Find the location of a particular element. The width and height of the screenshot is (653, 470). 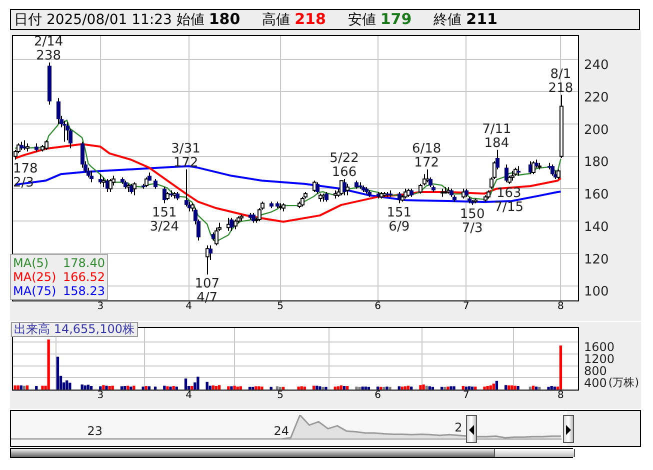

text: 安値 179 is located at coordinates (380, 19).